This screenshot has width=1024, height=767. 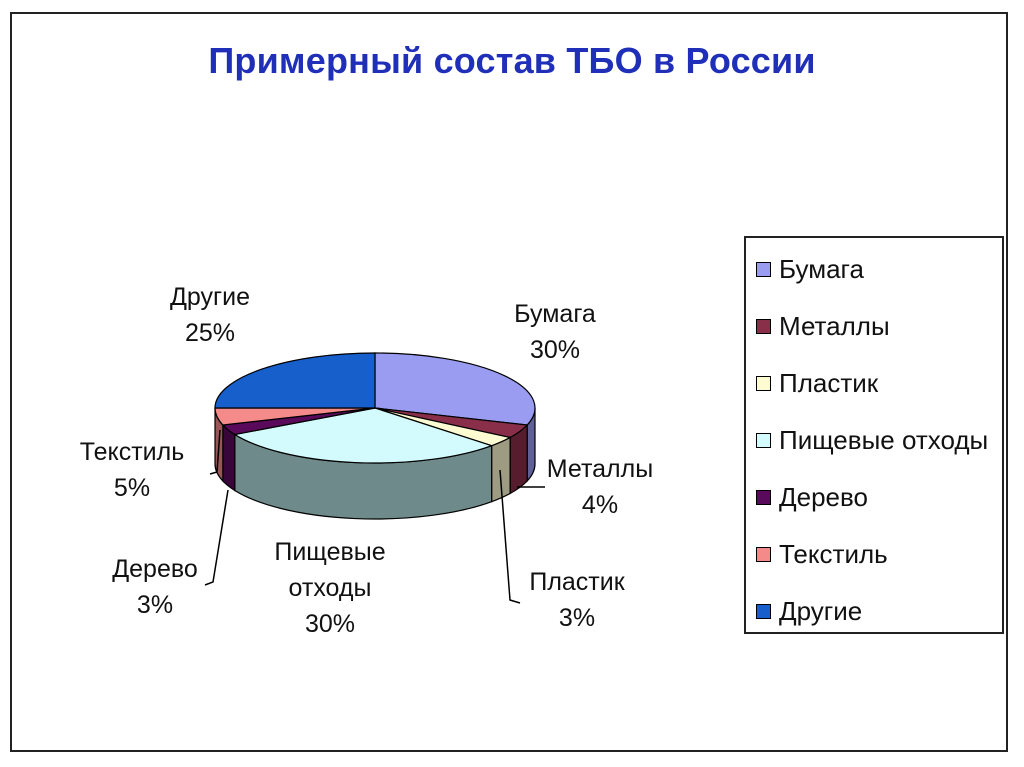 I want to click on slice-label-1: Металлы 4%, so click(x=600, y=487).